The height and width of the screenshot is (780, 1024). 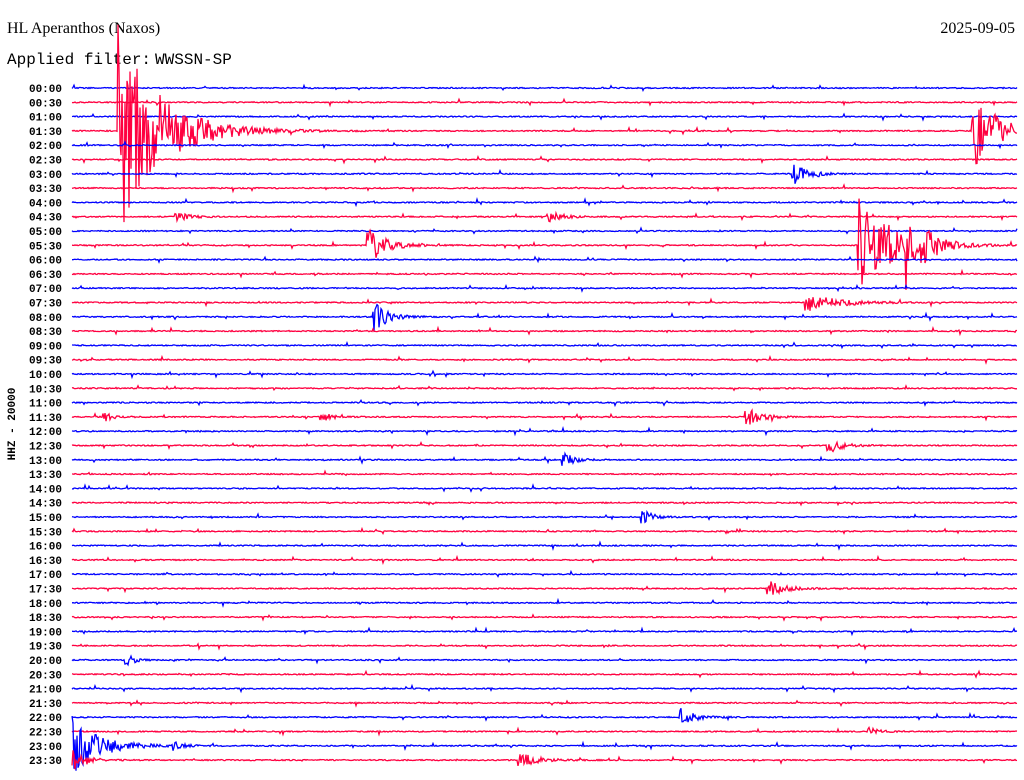 I want to click on filter-value: WWSSN-SP, so click(x=193, y=60).